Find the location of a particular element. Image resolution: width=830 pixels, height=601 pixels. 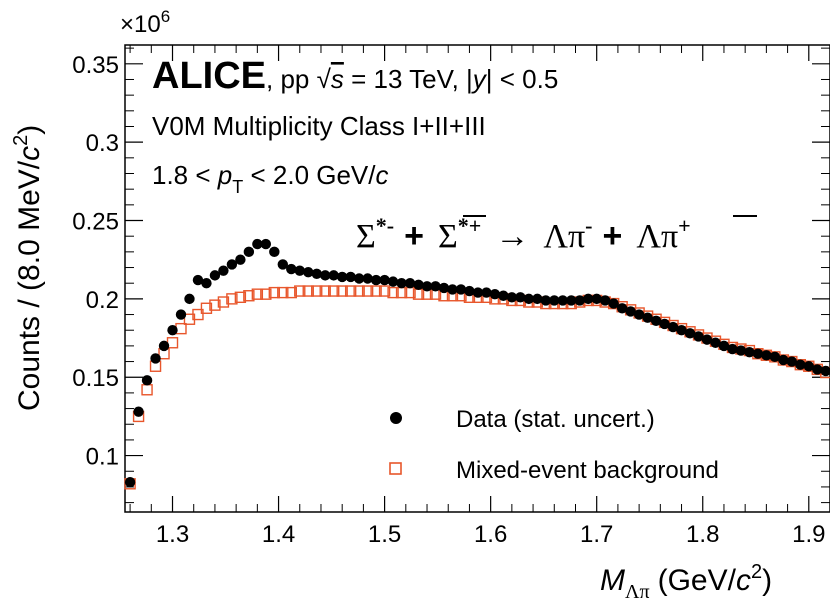

x-tick-label: 1.3 is located at coordinates (172, 534).